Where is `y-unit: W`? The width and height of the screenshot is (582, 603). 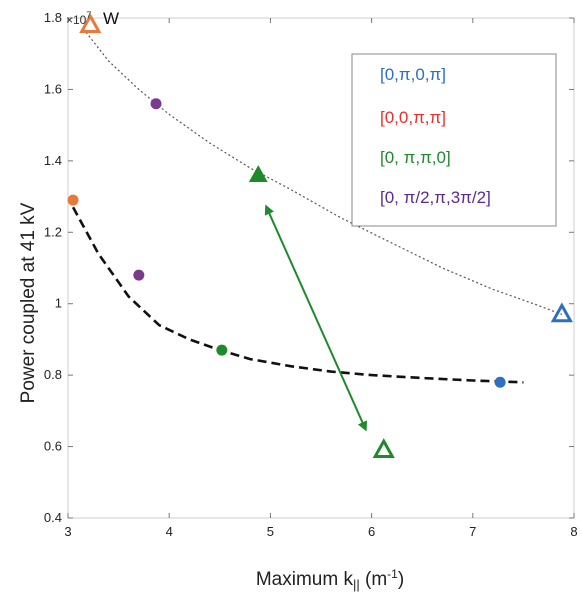
y-unit: W is located at coordinates (111, 18).